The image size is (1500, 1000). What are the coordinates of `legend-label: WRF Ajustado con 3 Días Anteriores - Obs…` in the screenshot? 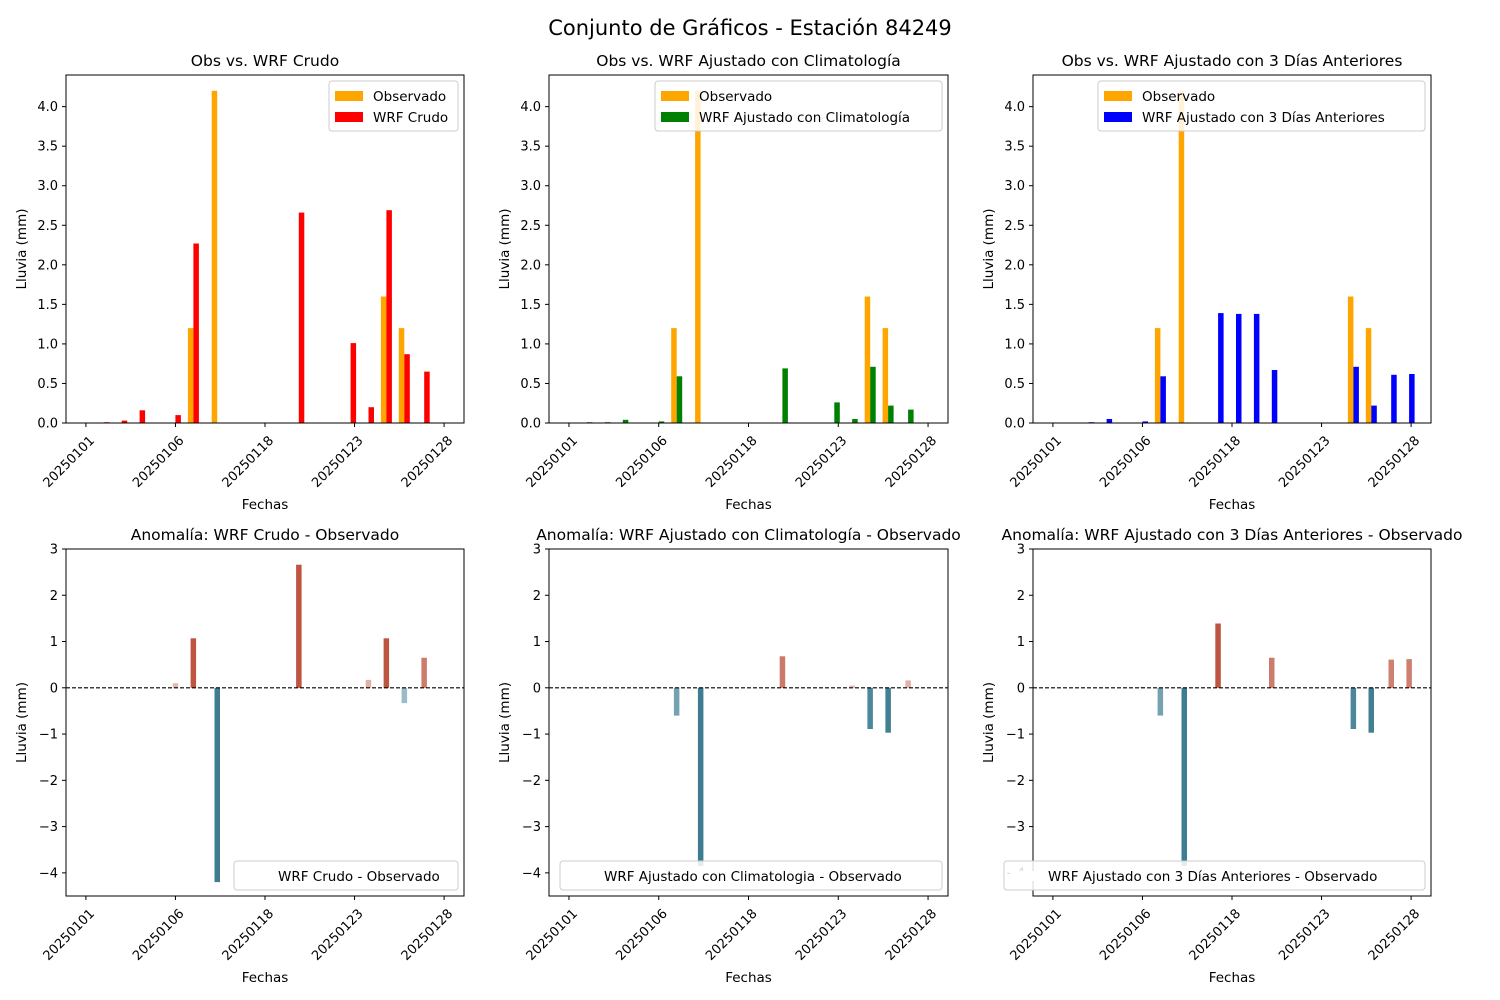 It's located at (1212, 877).